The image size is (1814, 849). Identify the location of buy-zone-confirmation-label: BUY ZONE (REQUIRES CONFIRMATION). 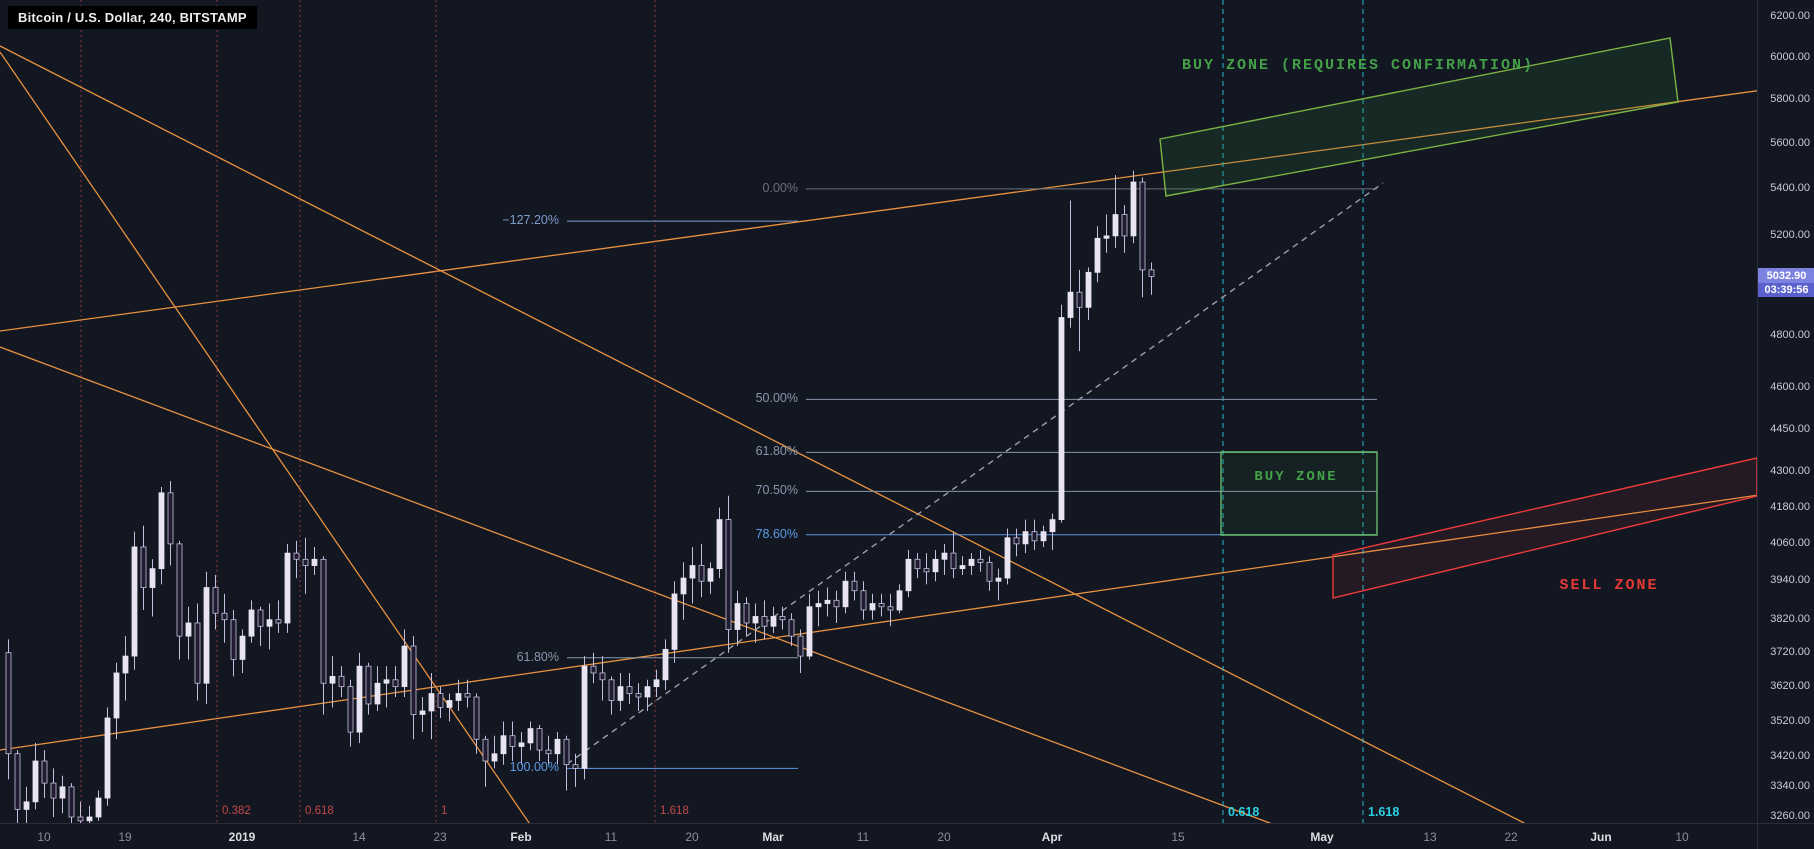
(1358, 65).